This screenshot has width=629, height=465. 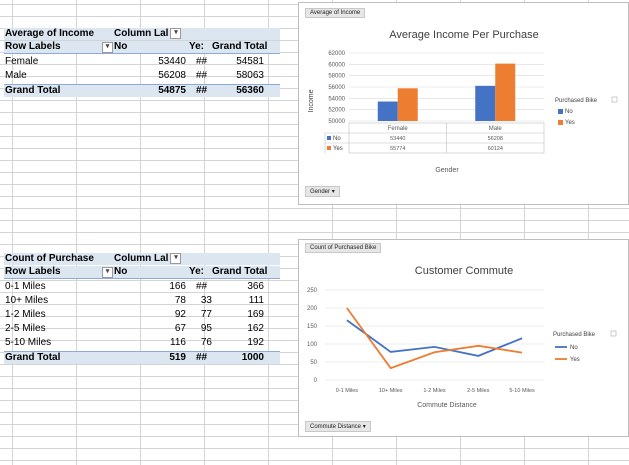 I want to click on grand-total-row: Grand Total 54875 ## 56360, so click(x=142, y=90).